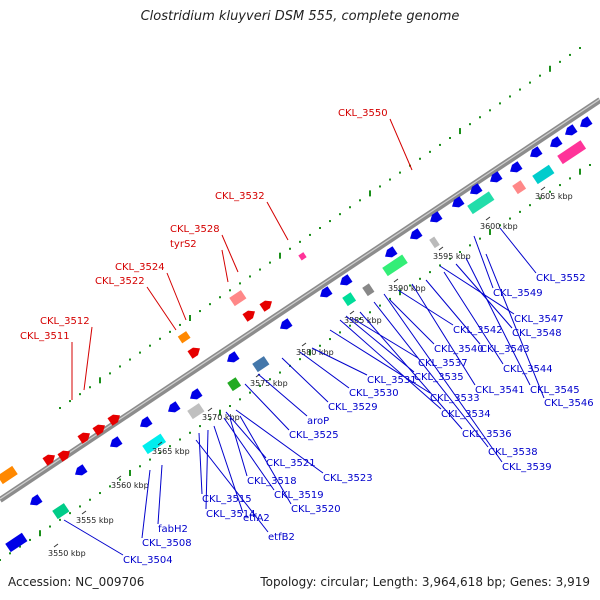 This screenshot has width=600, height=600. What do you see at coordinates (173, 529) in the screenshot?
I see `gene-label-reverse: fabH2` at bounding box center [173, 529].